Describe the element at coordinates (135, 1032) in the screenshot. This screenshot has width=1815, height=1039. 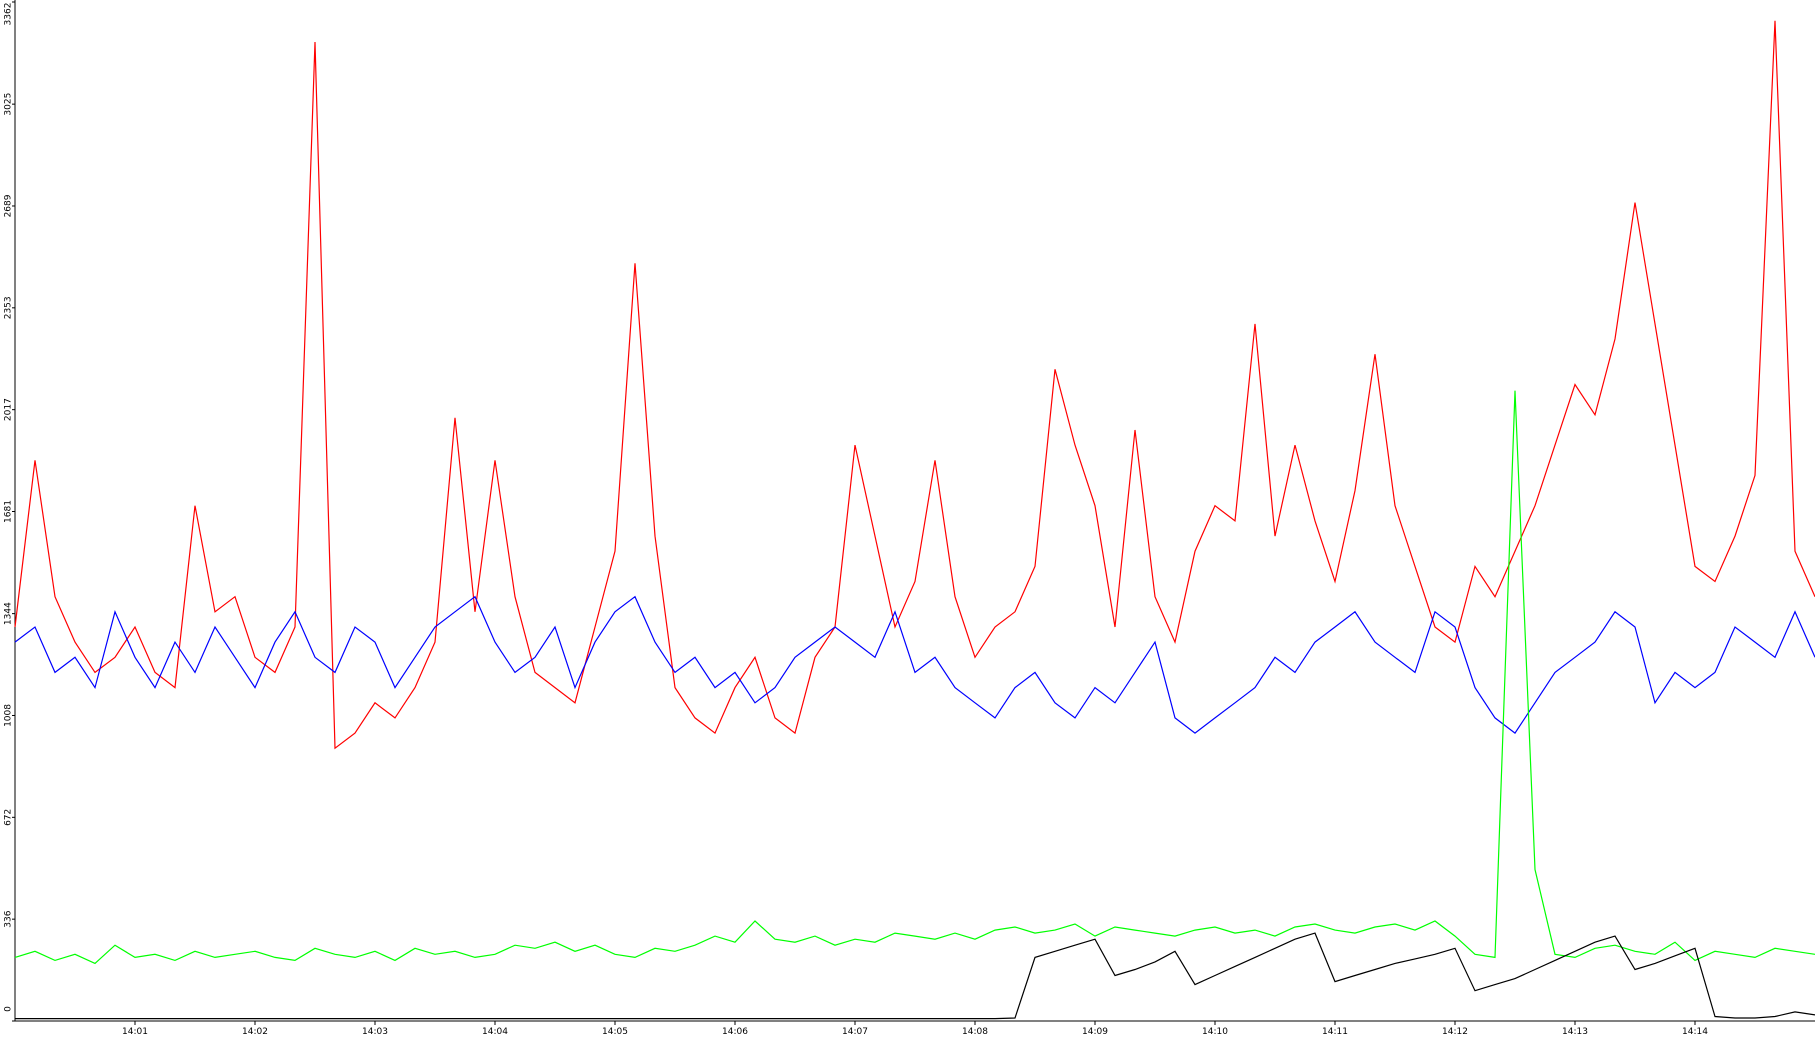
I see `x-tick-label: 14:01` at that location.